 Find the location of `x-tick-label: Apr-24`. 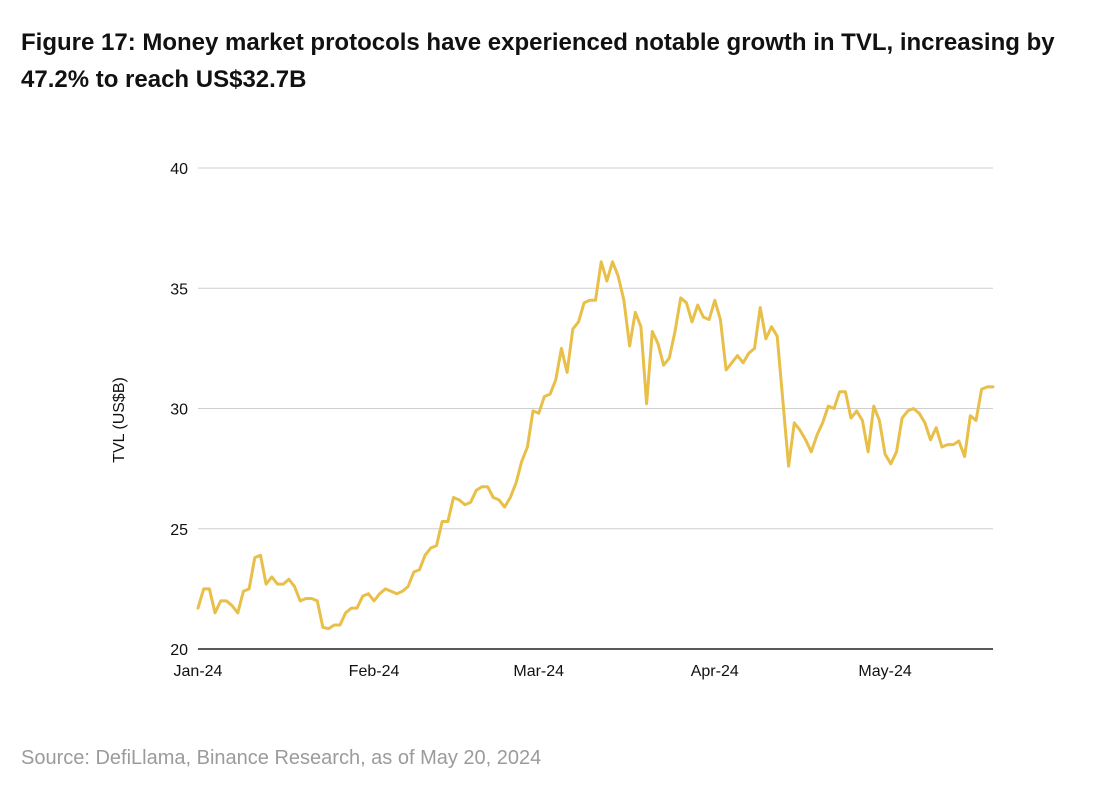

x-tick-label: Apr-24 is located at coordinates (715, 671).